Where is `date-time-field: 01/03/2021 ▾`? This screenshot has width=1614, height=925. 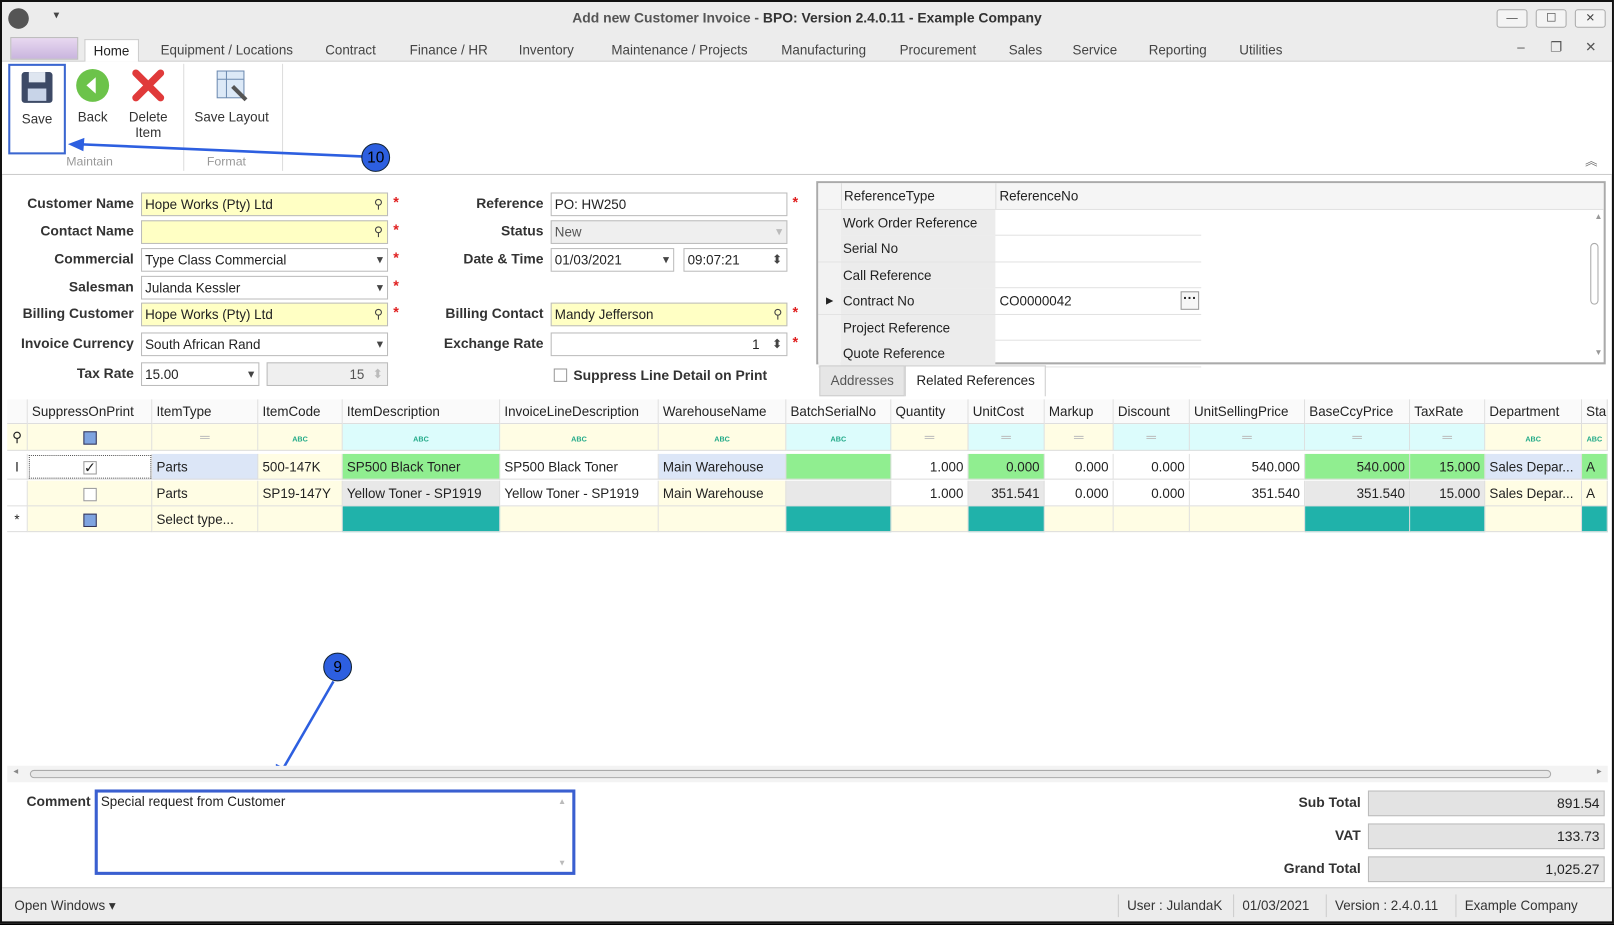
date-time-field: 01/03/2021 ▾ is located at coordinates (612, 260).